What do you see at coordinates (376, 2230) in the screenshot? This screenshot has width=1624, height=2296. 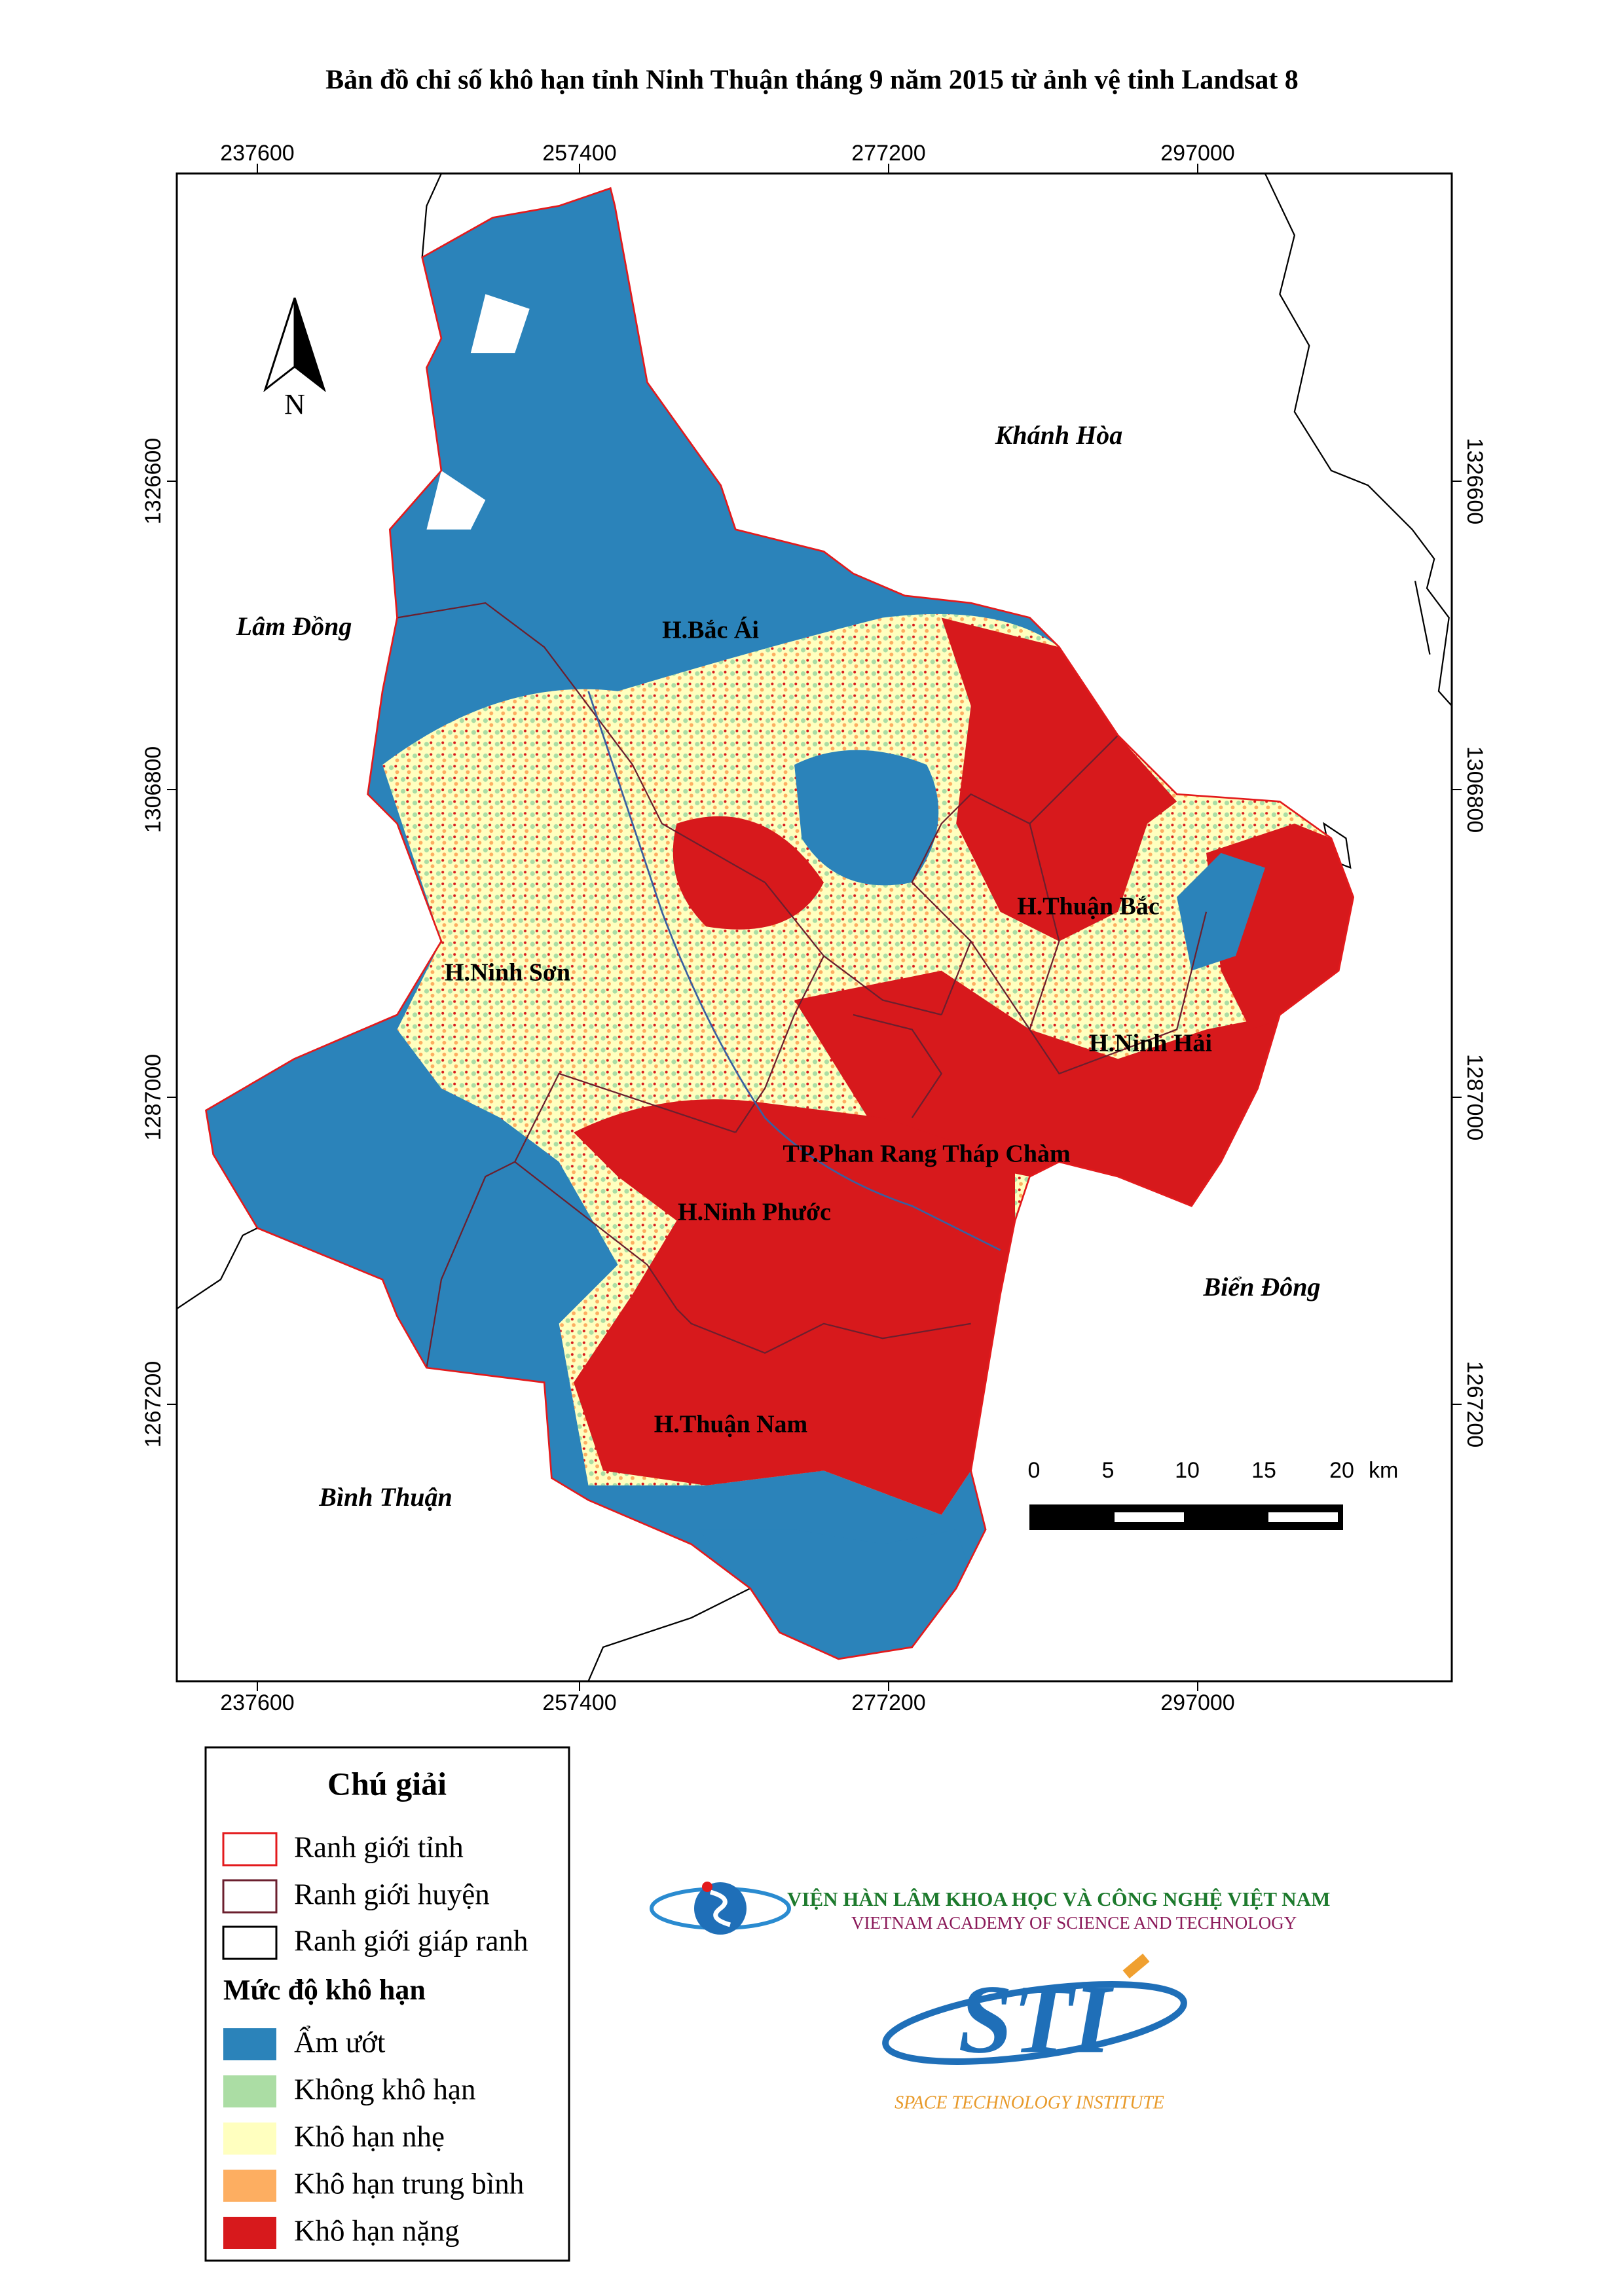 I see `legend-label: Khô hạn nặng` at bounding box center [376, 2230].